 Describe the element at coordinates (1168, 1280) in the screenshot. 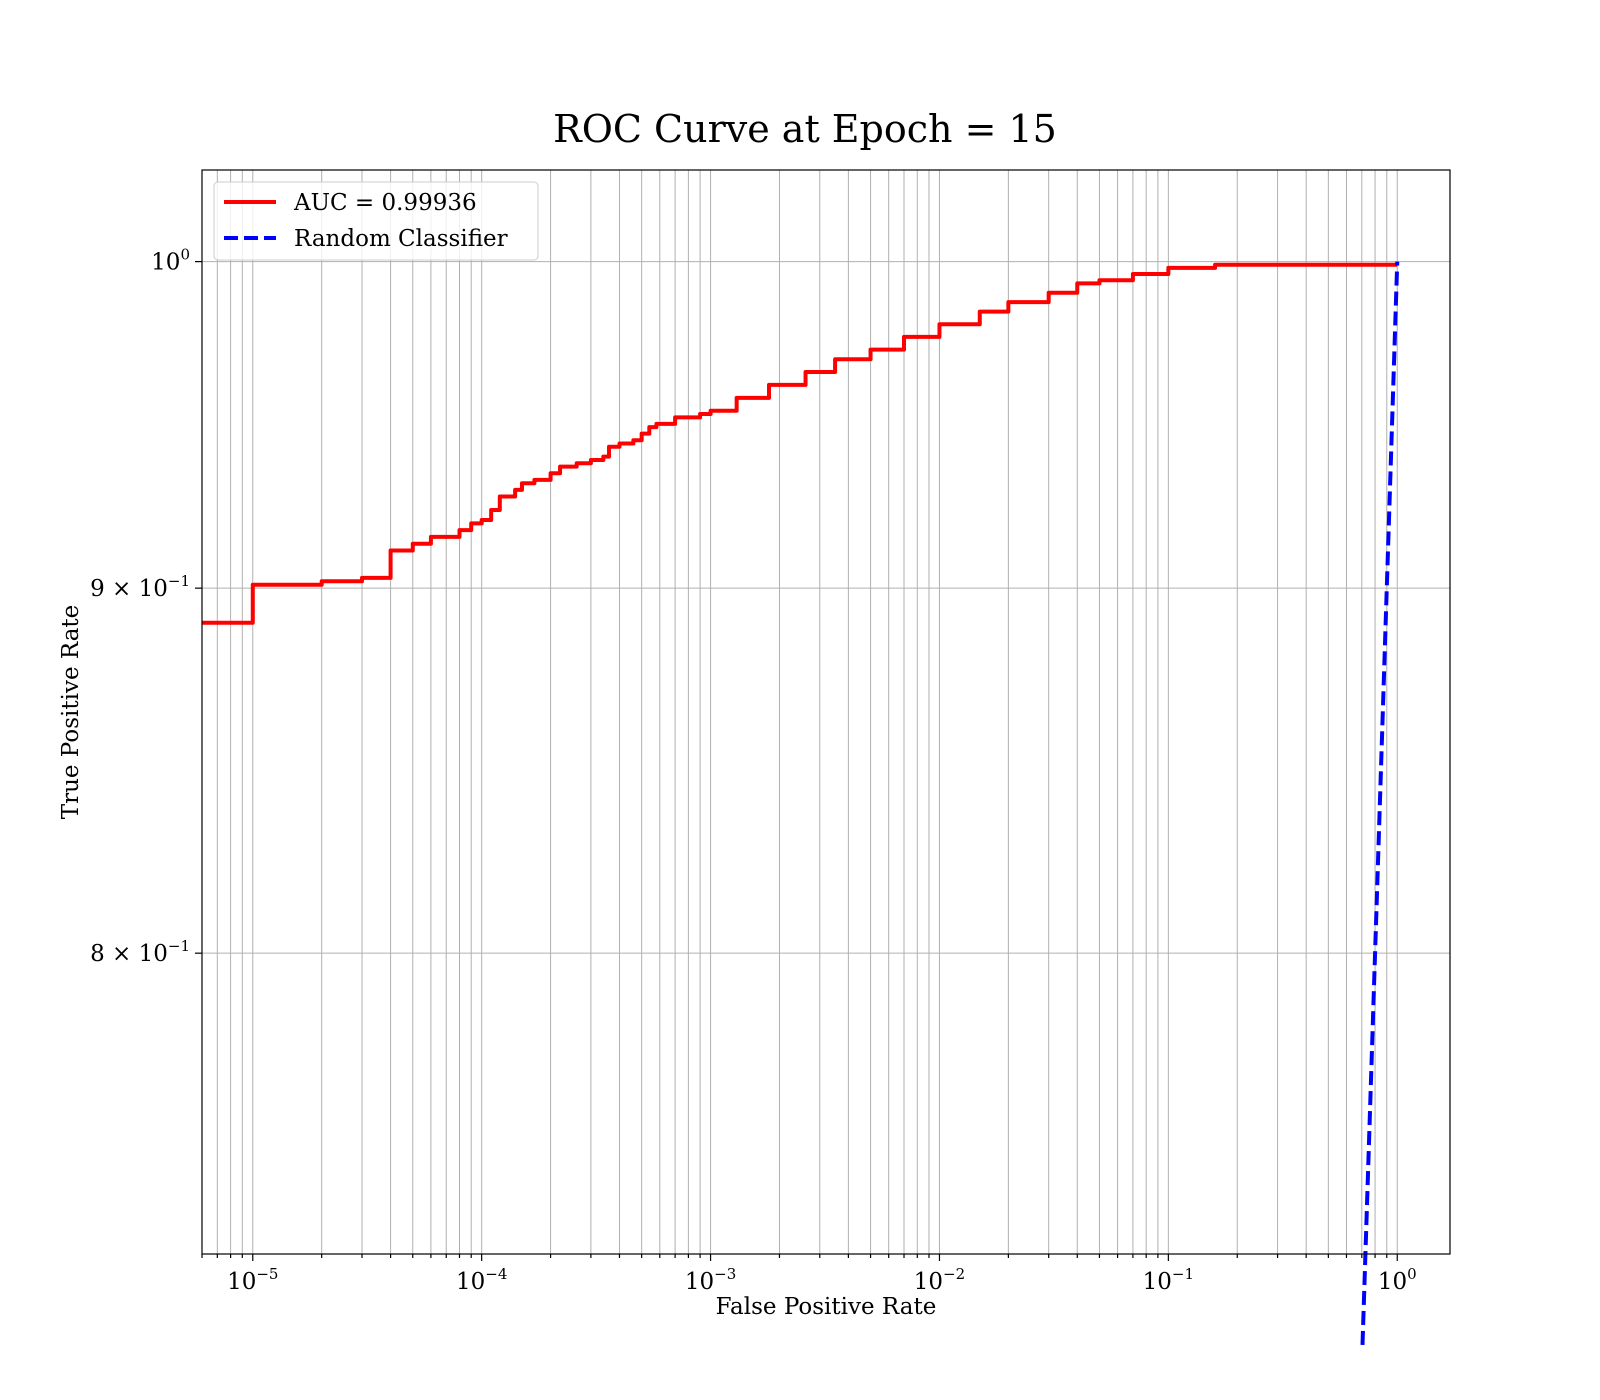

I see `x-tick-label: 10⁻¹` at that location.